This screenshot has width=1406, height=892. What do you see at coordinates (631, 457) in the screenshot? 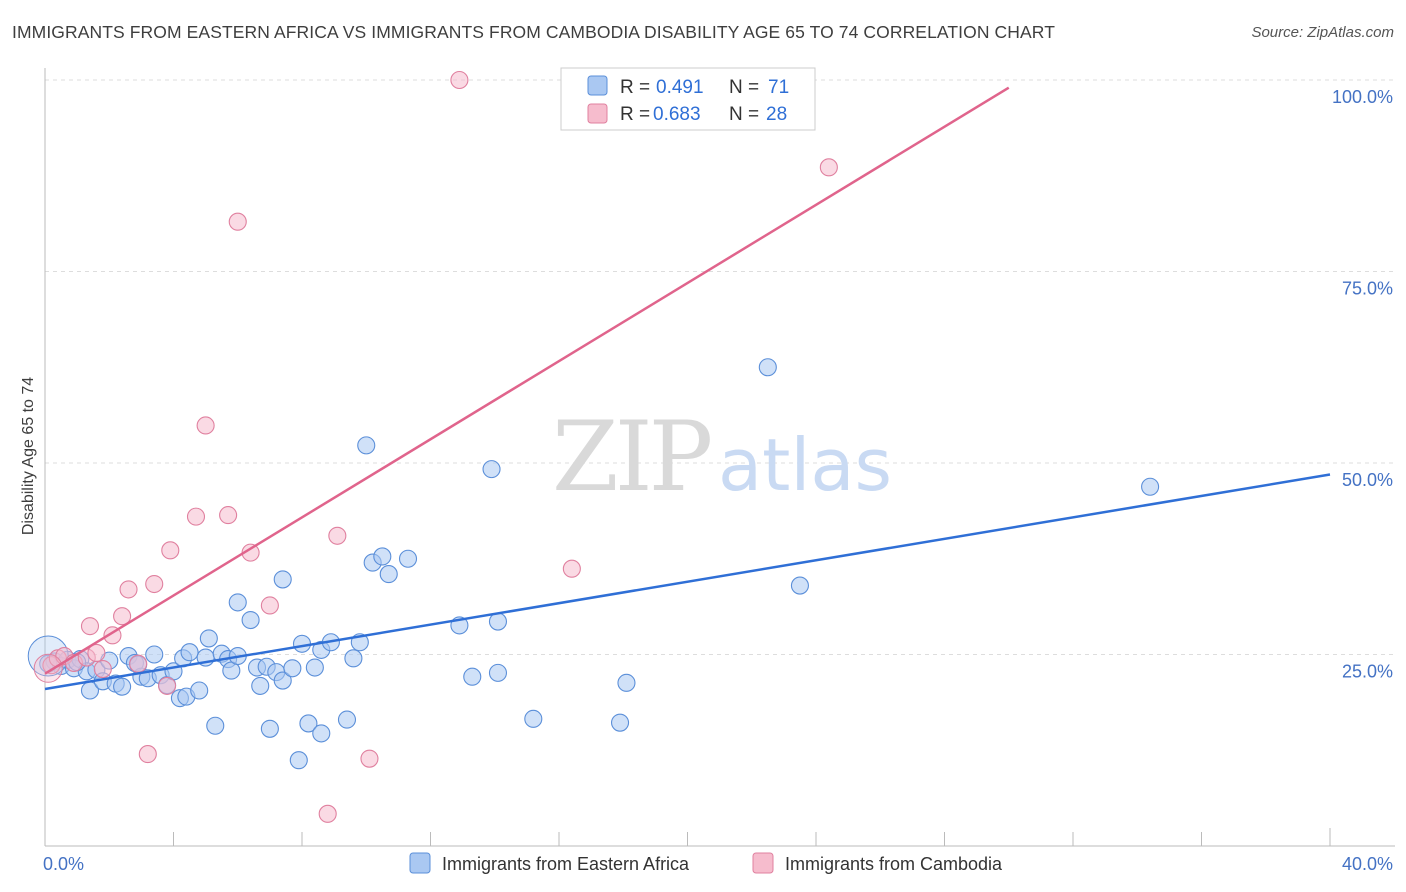
I see `watermark-zip: ZIP` at bounding box center [631, 457].